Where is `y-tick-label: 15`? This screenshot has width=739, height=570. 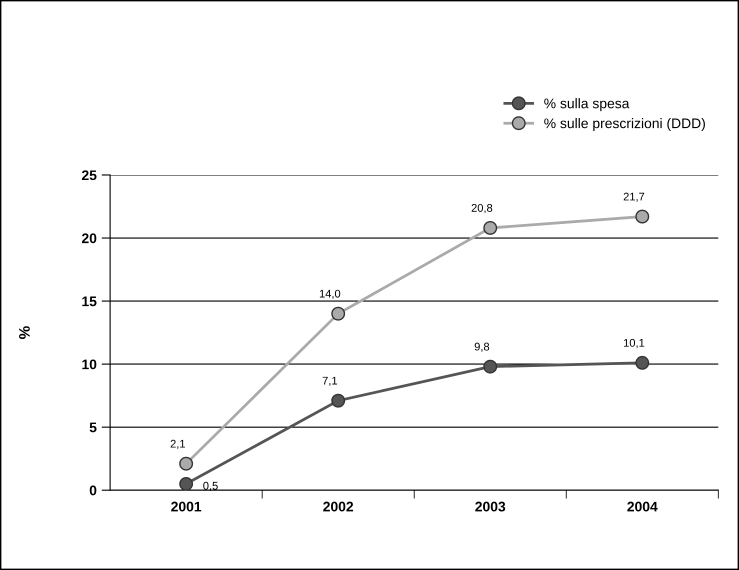 y-tick-label: 15 is located at coordinates (89, 301).